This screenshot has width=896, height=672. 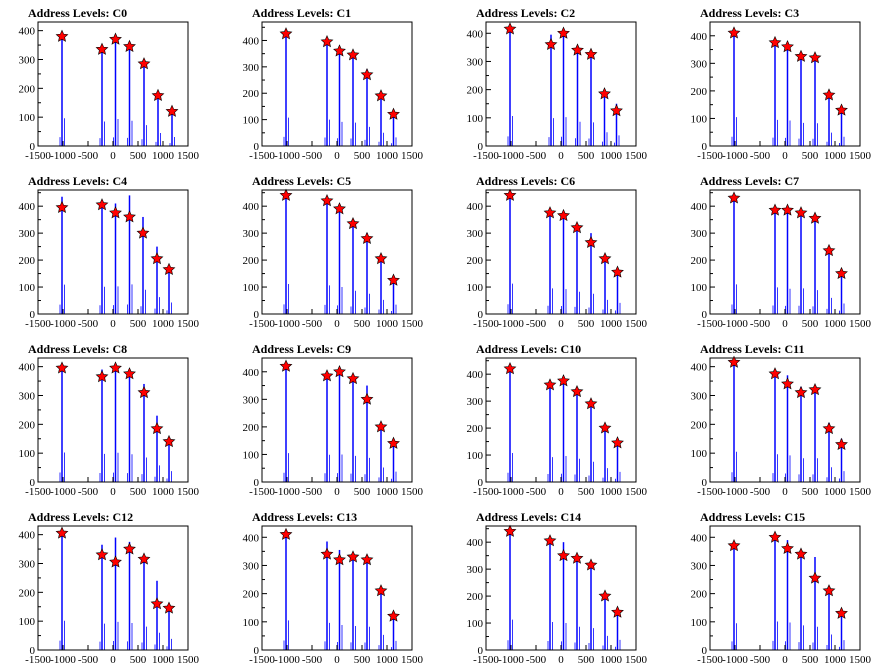 I want to click on panel-title: Address Levels: C12, so click(x=80, y=517).